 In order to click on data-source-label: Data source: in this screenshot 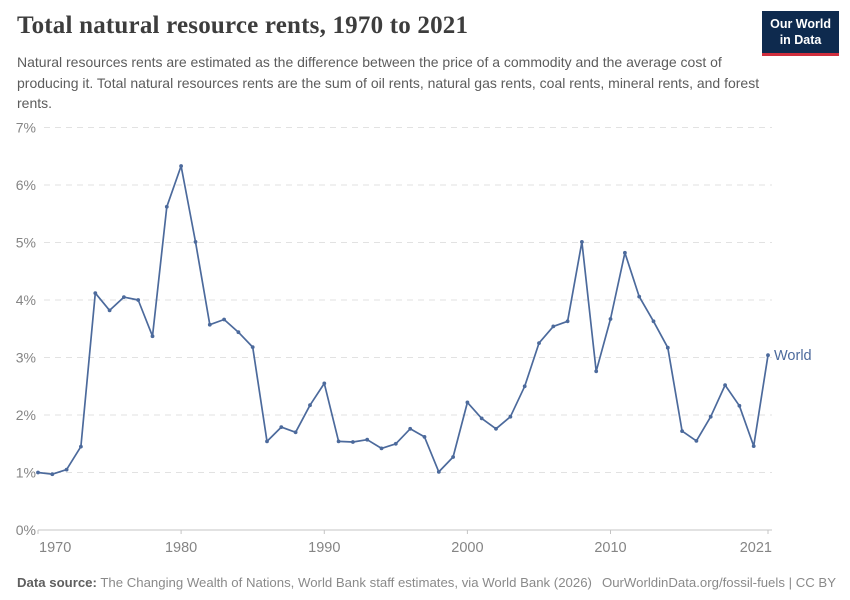, I will do `click(57, 582)`.